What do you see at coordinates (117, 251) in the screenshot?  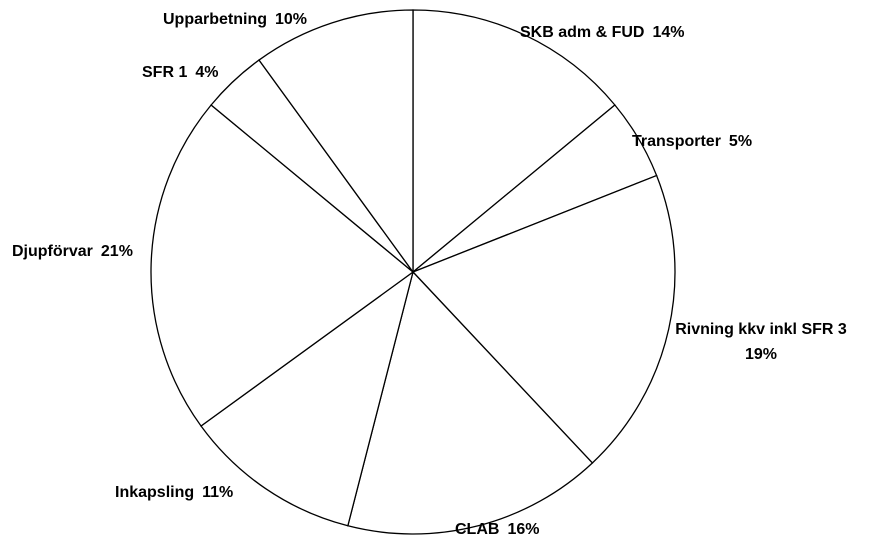 I see `value-label: 21%` at bounding box center [117, 251].